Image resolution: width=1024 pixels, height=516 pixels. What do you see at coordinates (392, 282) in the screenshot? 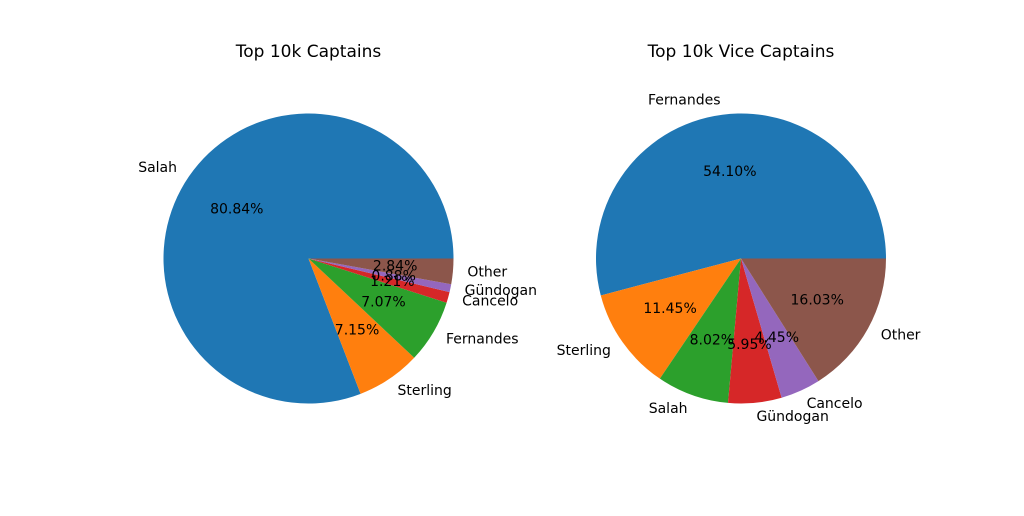
I see `captains-pct-cancelo: 1.21%` at bounding box center [392, 282].